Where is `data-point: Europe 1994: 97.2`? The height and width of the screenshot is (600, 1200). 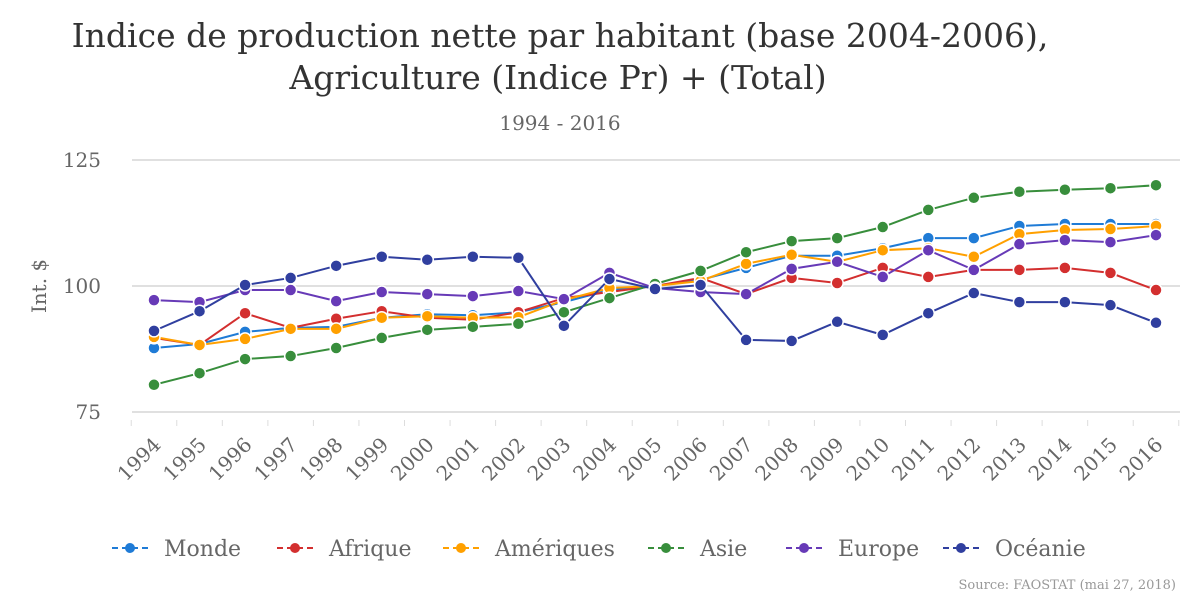
data-point: Europe 1994: 97.2 is located at coordinates (154, 300).